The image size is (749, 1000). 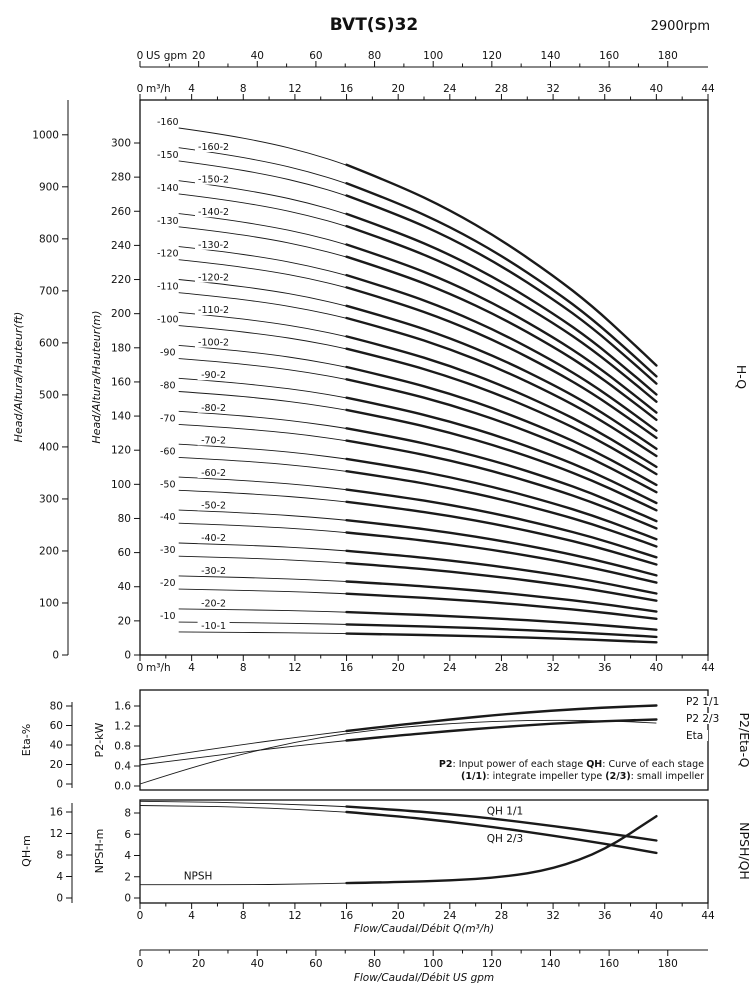 What do you see at coordinates (213, 147) in the screenshot?
I see `curve-label: -160-2` at bounding box center [213, 147].